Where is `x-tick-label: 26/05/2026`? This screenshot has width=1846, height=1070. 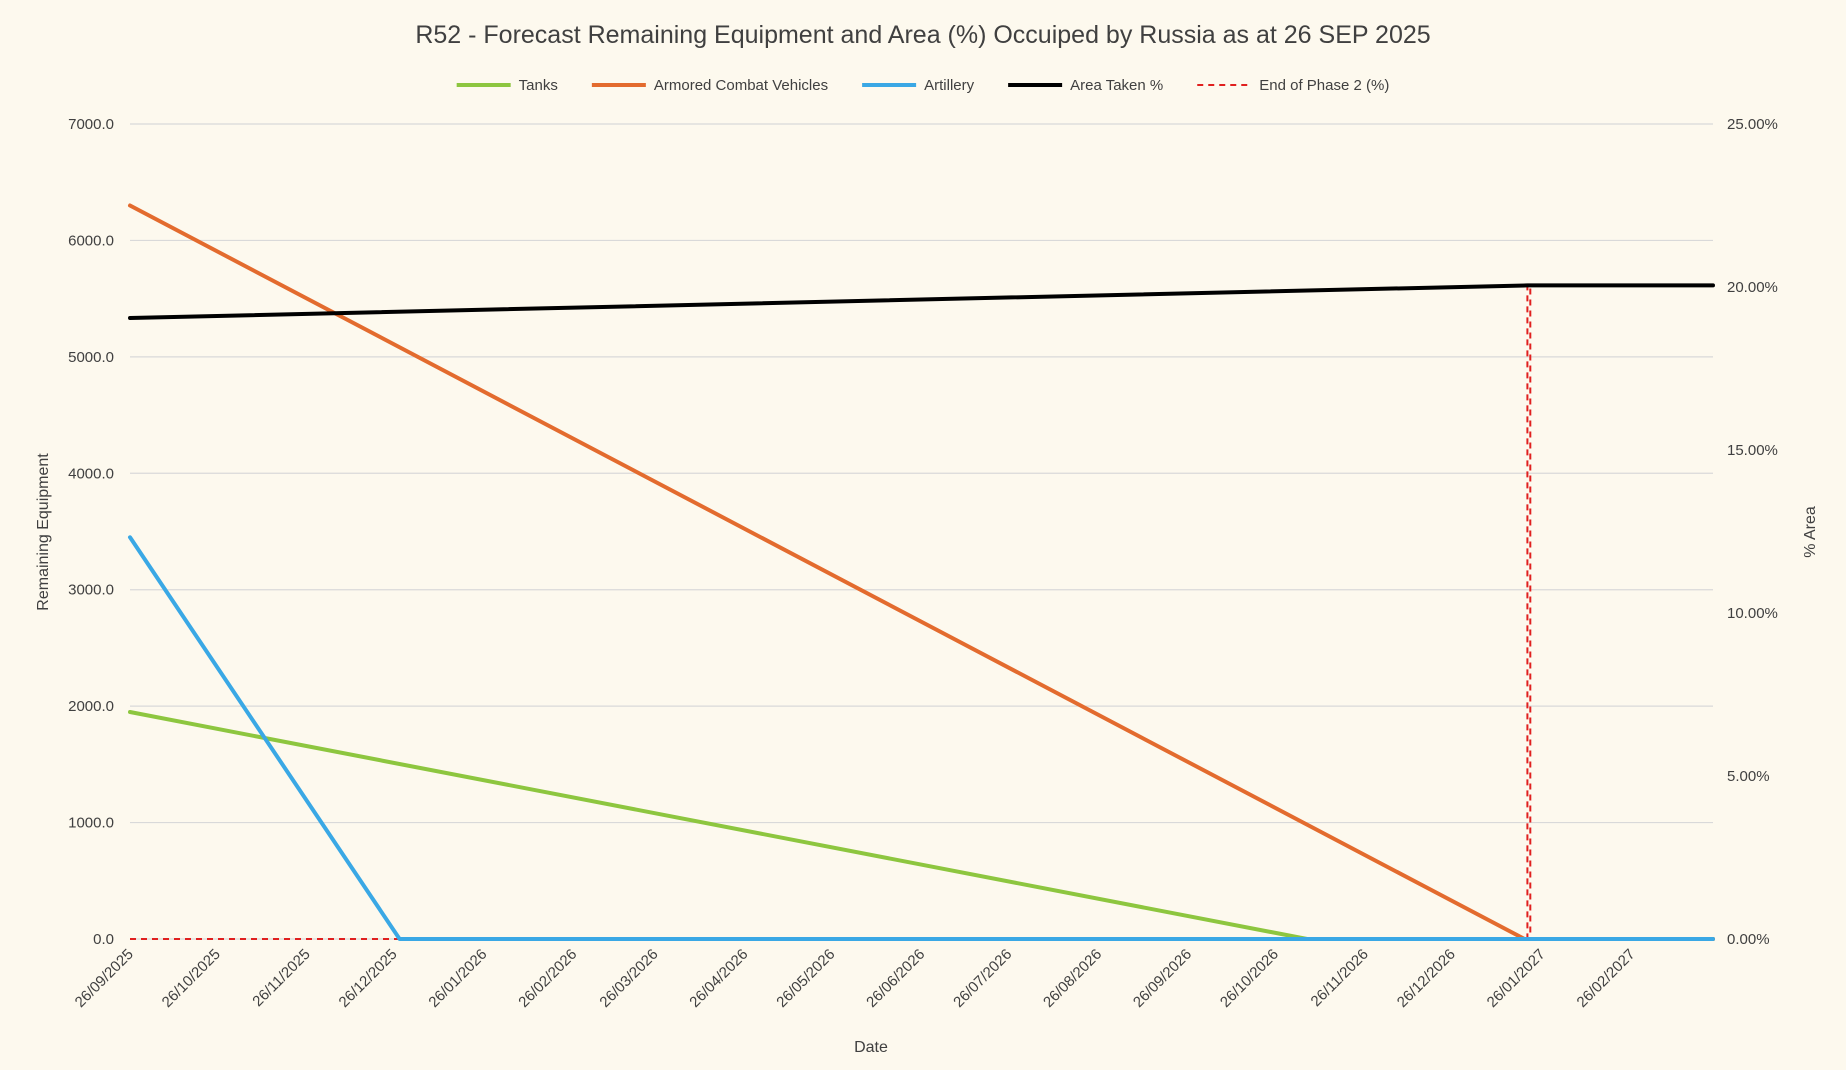
x-tick-label: 26/05/2026 is located at coordinates (805, 978).